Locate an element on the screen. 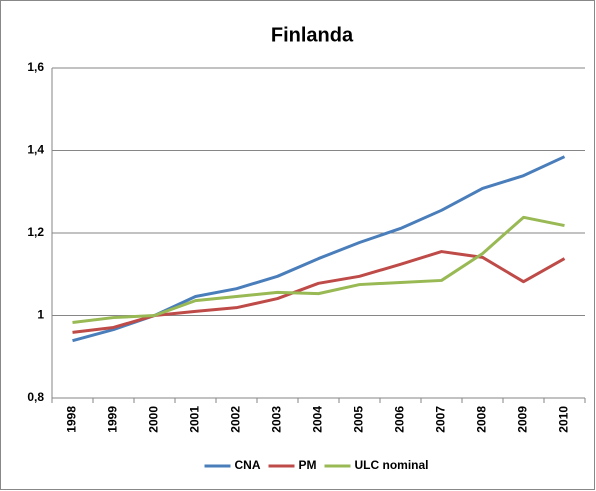  y-tick-label: 1,6 is located at coordinates (35, 67).